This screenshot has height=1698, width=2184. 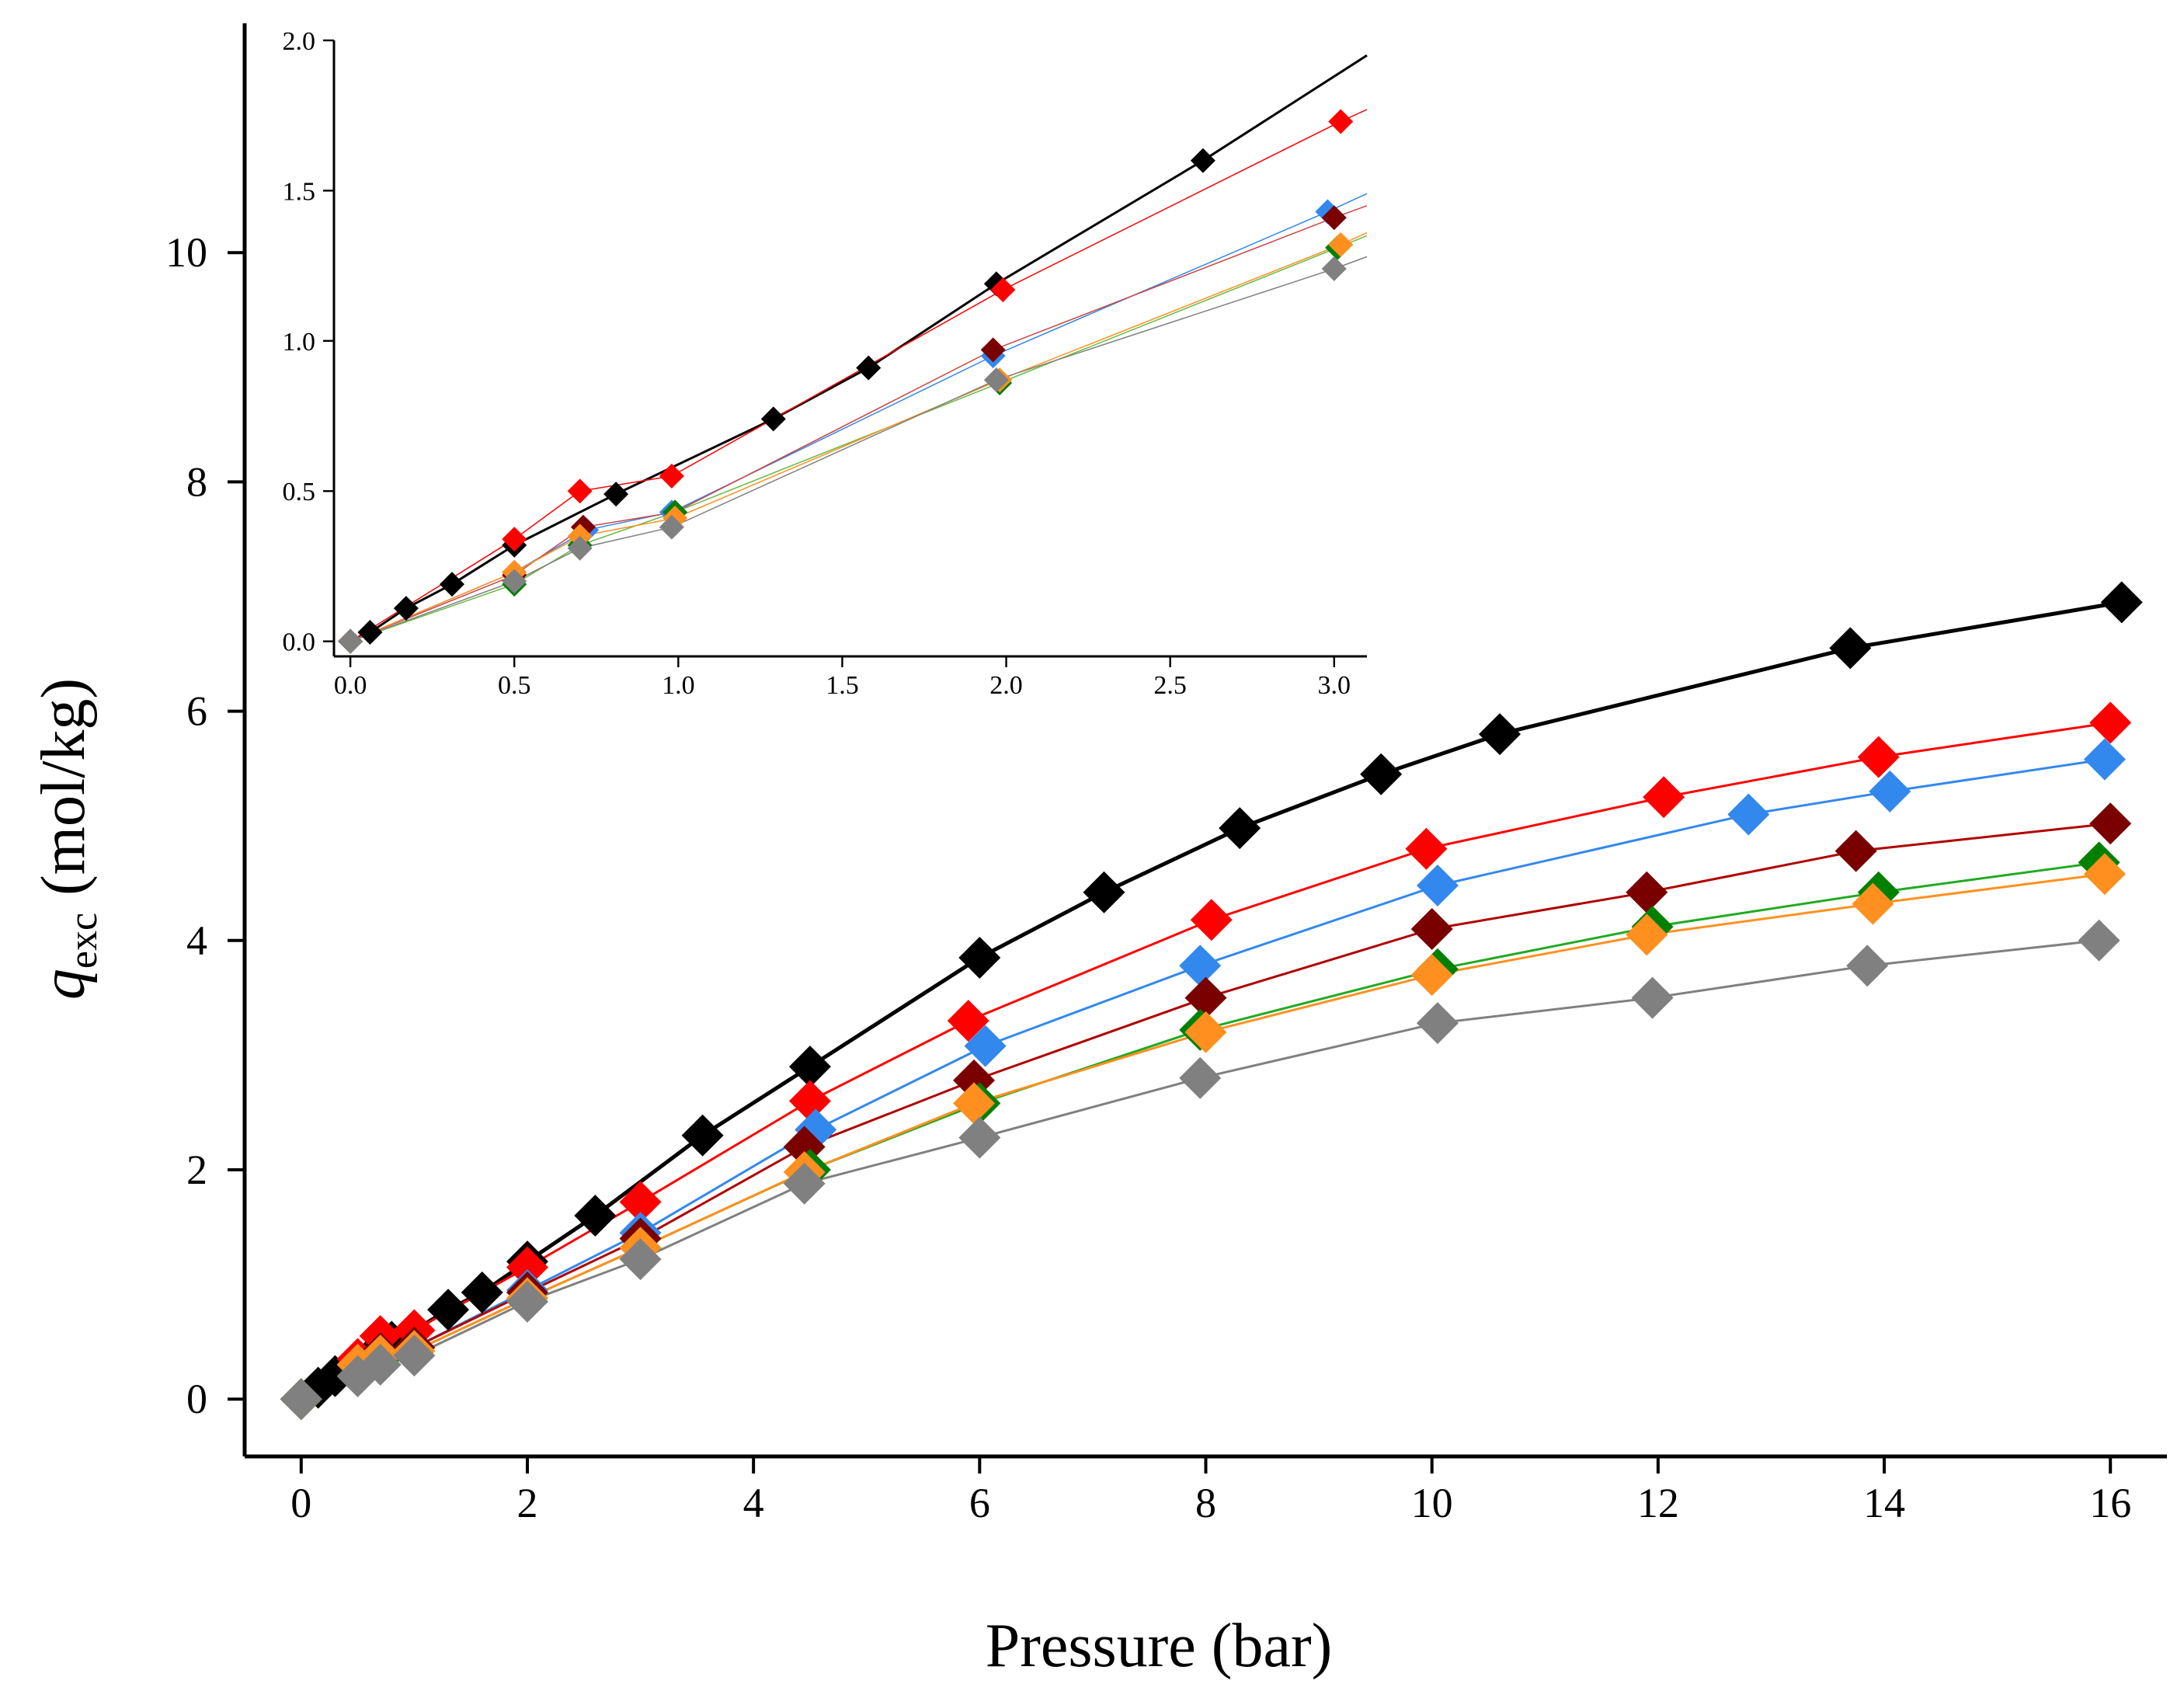 I want to click on main-x-tick-label: 14, so click(x=1884, y=1503).